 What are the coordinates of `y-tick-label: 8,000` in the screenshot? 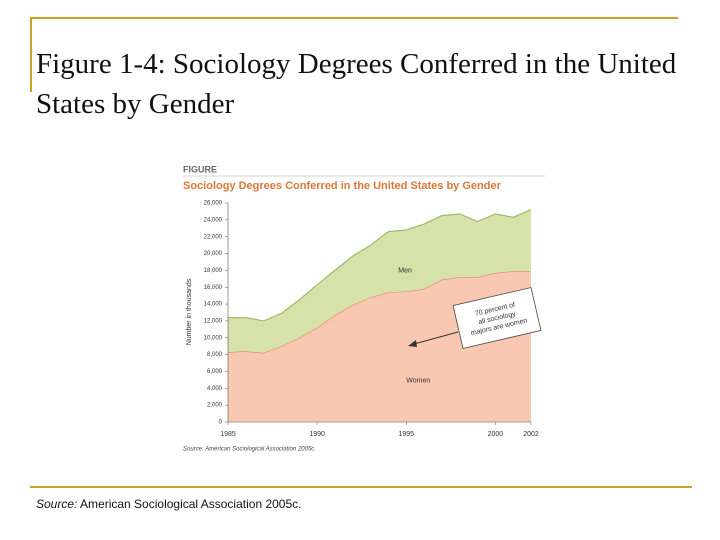 It's located at (215, 355).